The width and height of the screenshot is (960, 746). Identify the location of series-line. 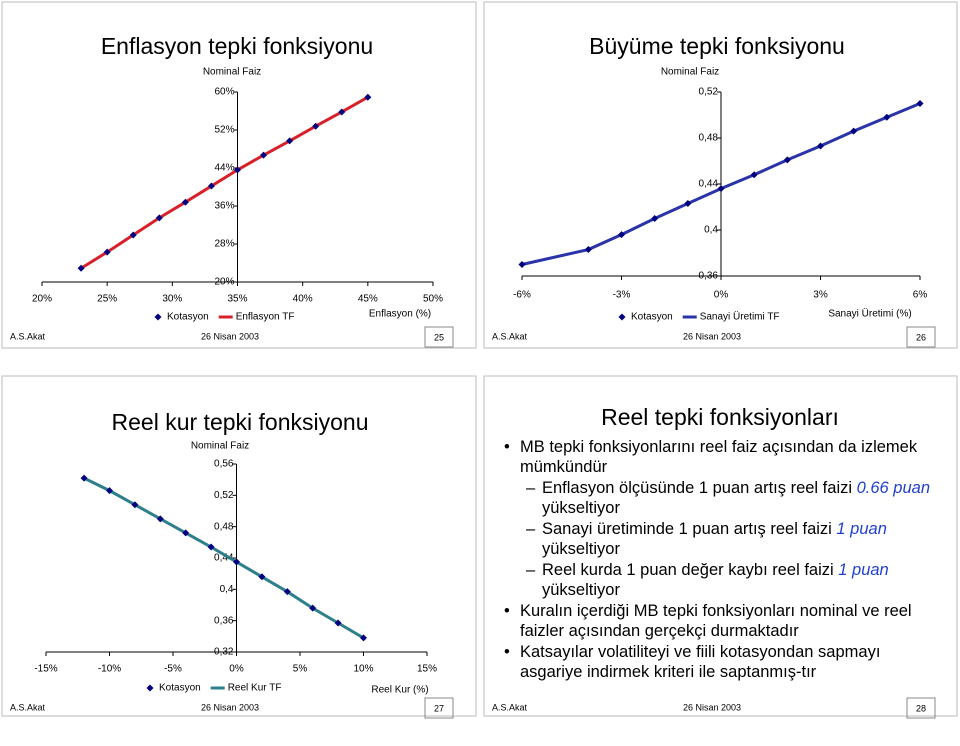
(224, 182).